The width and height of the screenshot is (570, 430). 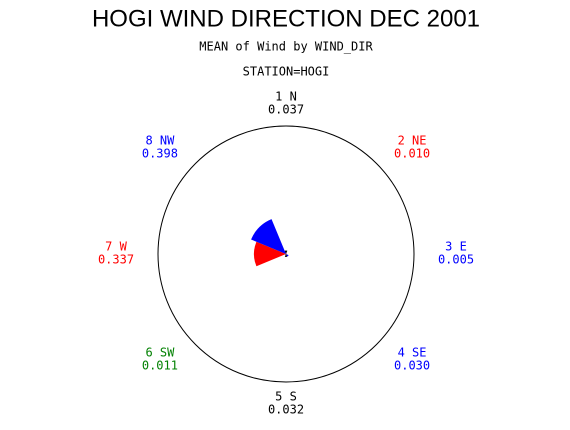 I want to click on direction-label: 7 W, so click(x=116, y=247).